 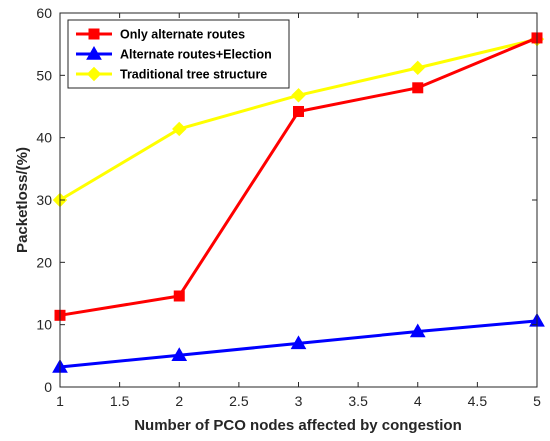 What do you see at coordinates (299, 401) in the screenshot?
I see `x-tick-label: 3` at bounding box center [299, 401].